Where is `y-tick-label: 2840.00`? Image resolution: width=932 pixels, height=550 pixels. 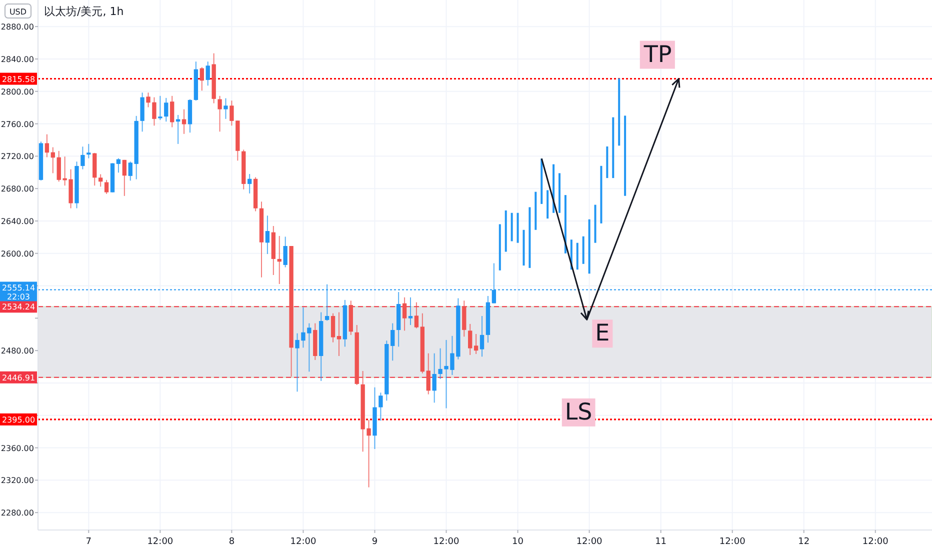 y-tick-label: 2840.00 is located at coordinates (17, 59).